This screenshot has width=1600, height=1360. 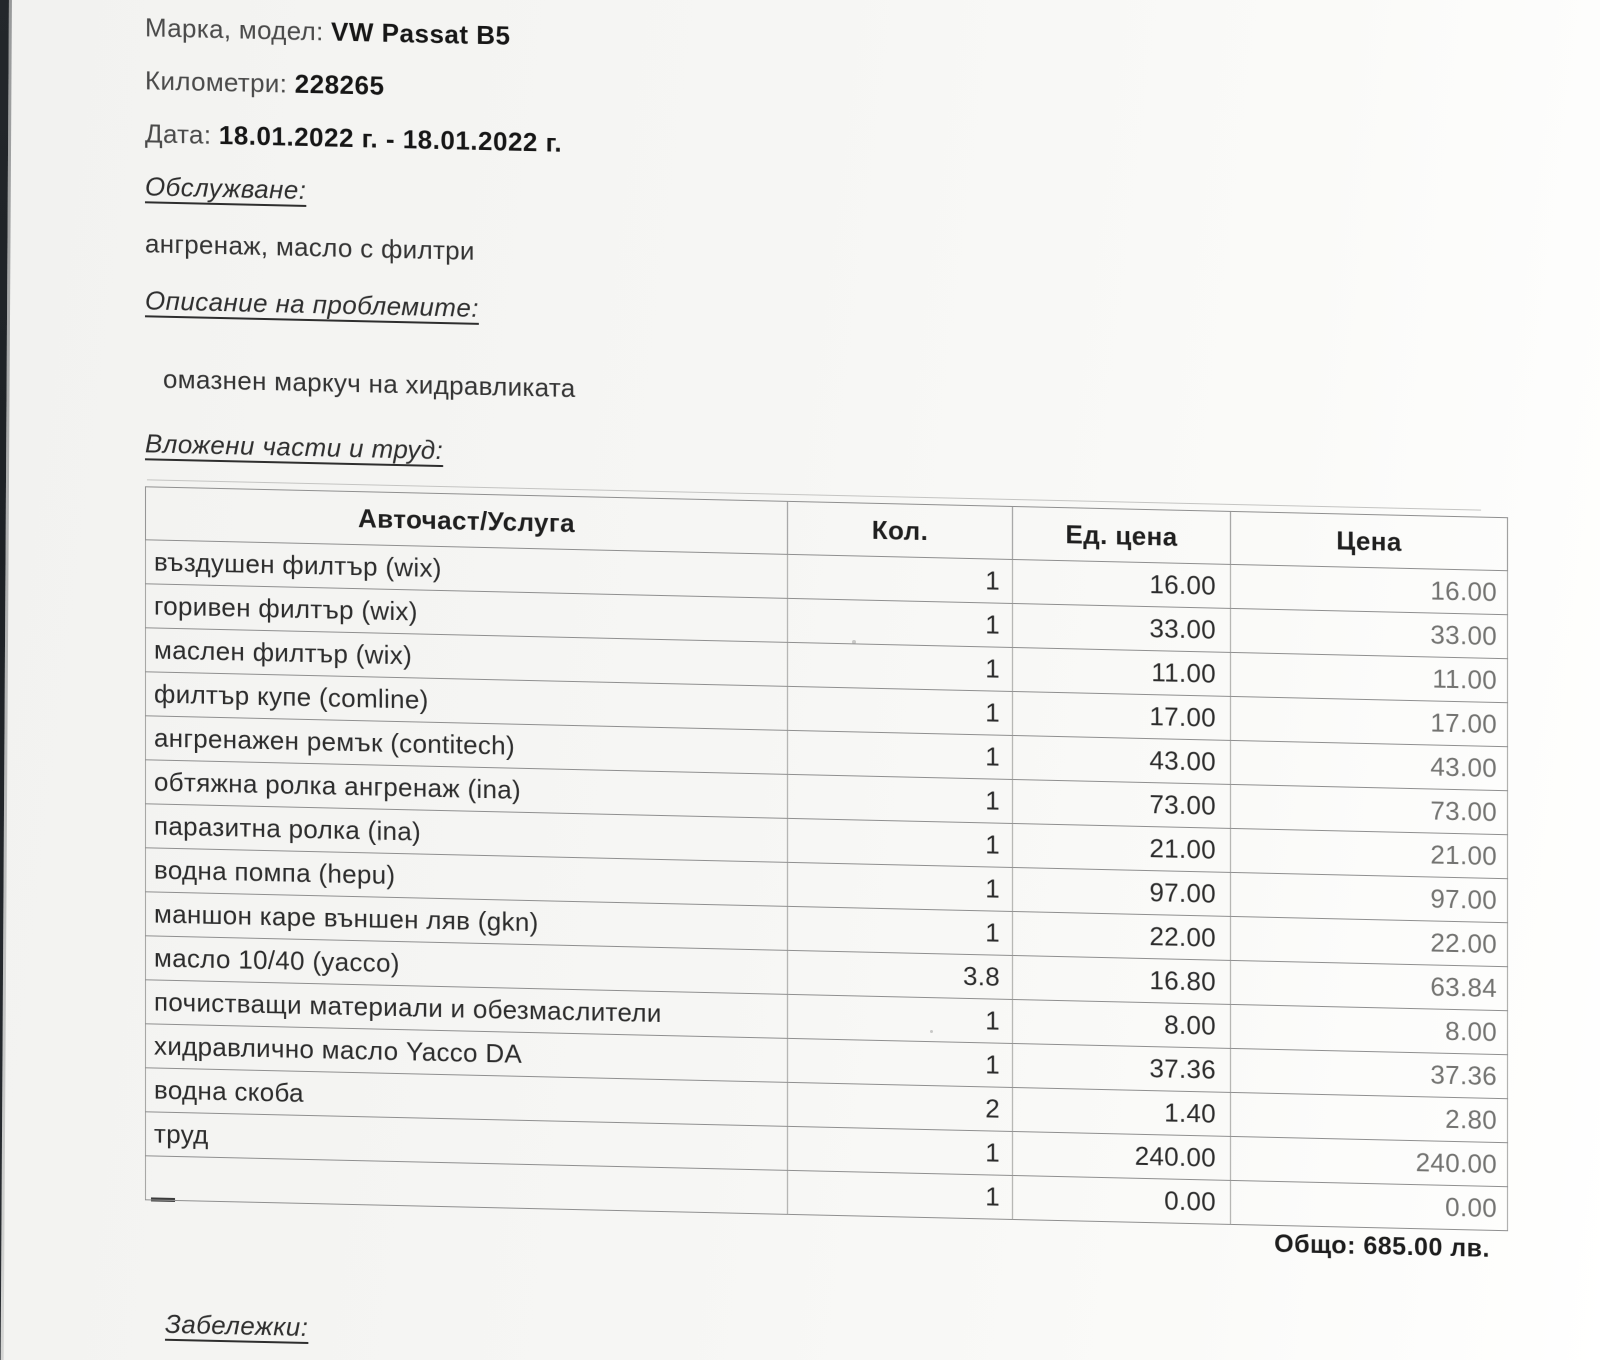 What do you see at coordinates (1369, 765) in the screenshot?
I see `price-cell: 43.00` at bounding box center [1369, 765].